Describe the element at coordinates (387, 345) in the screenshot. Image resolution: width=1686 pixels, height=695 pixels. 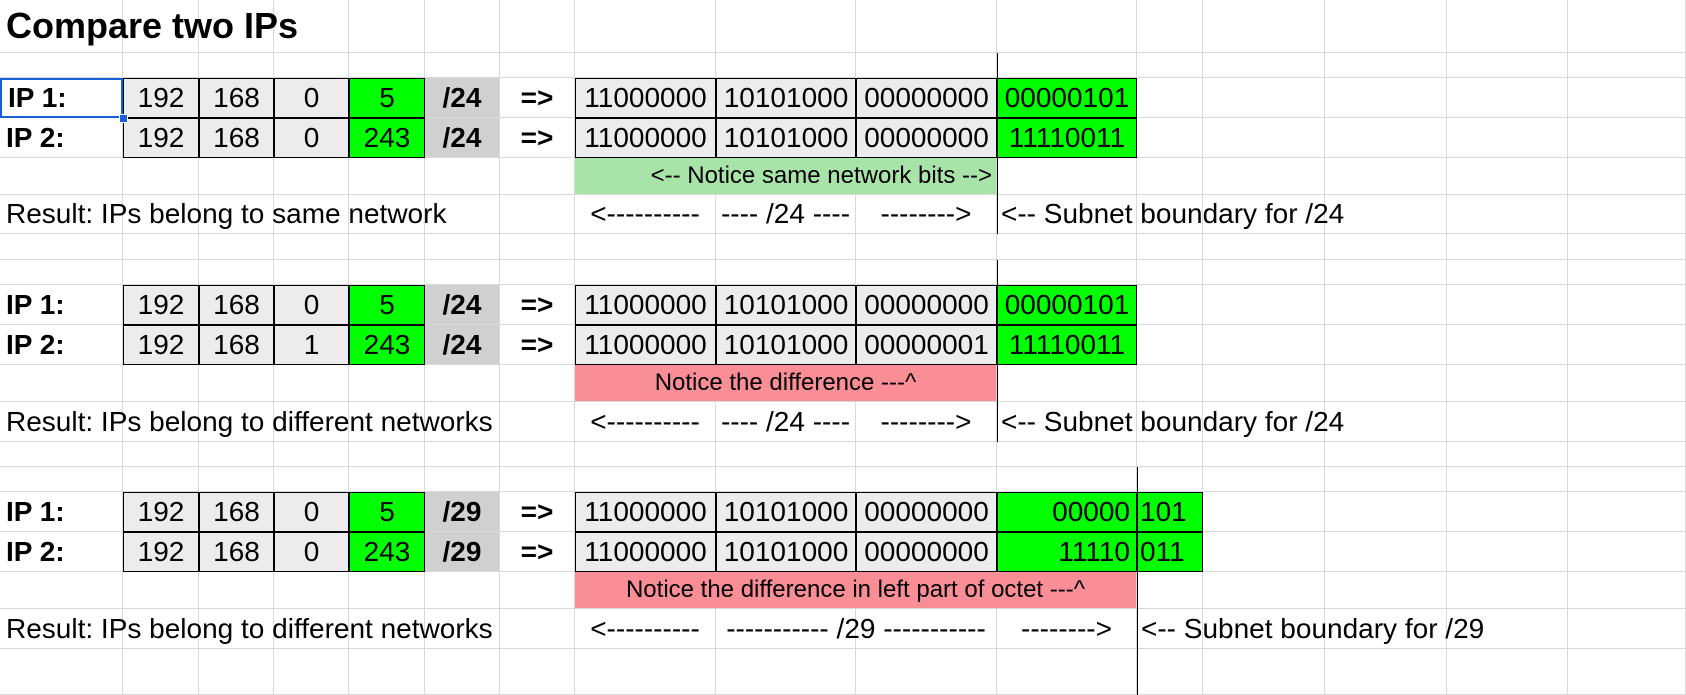
I see `octet-cell: 243` at that location.